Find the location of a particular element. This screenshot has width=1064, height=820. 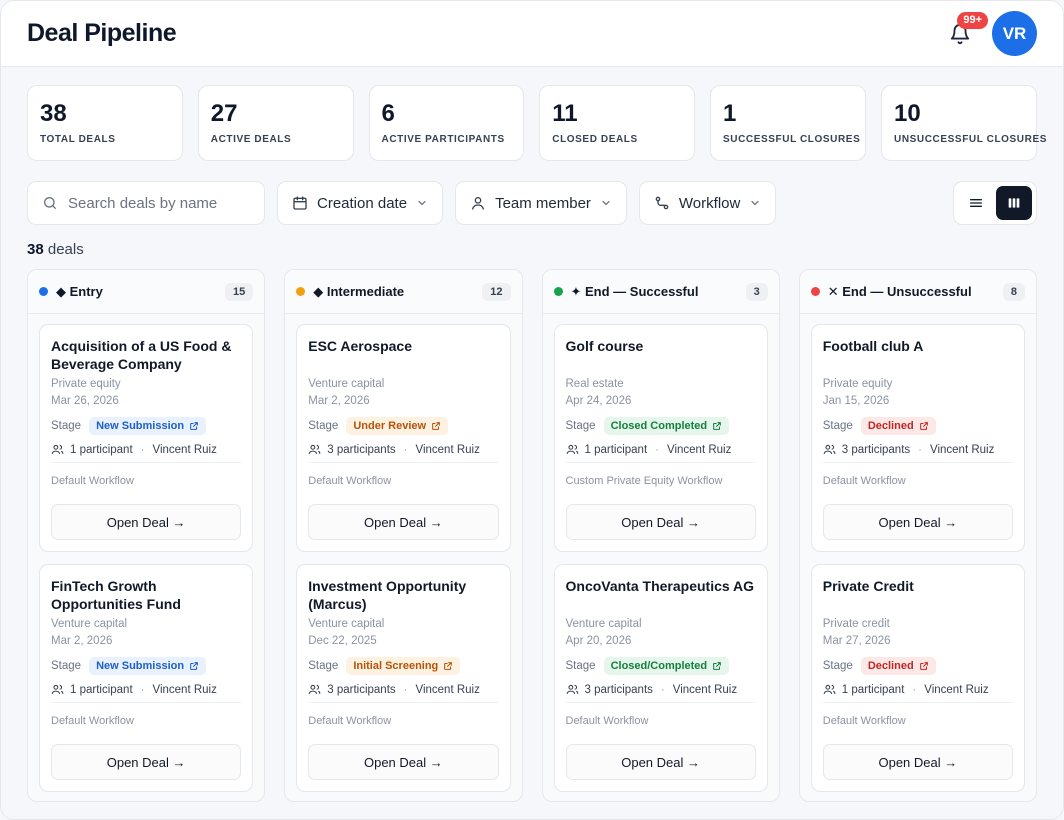

list-view-button is located at coordinates (976, 203).